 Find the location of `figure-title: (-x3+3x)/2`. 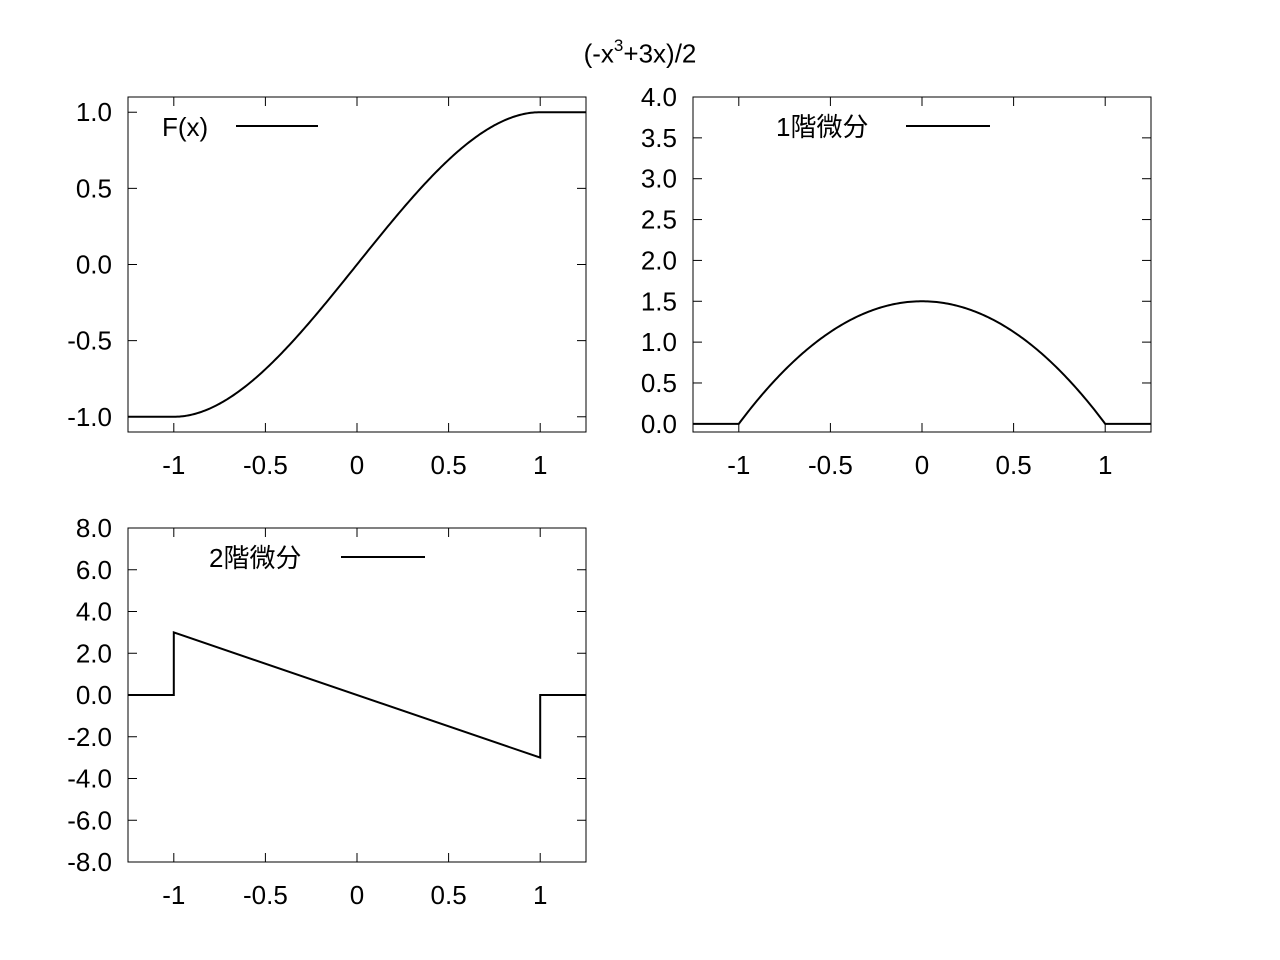

figure-title: (-x3+3x)/2 is located at coordinates (640, 51).